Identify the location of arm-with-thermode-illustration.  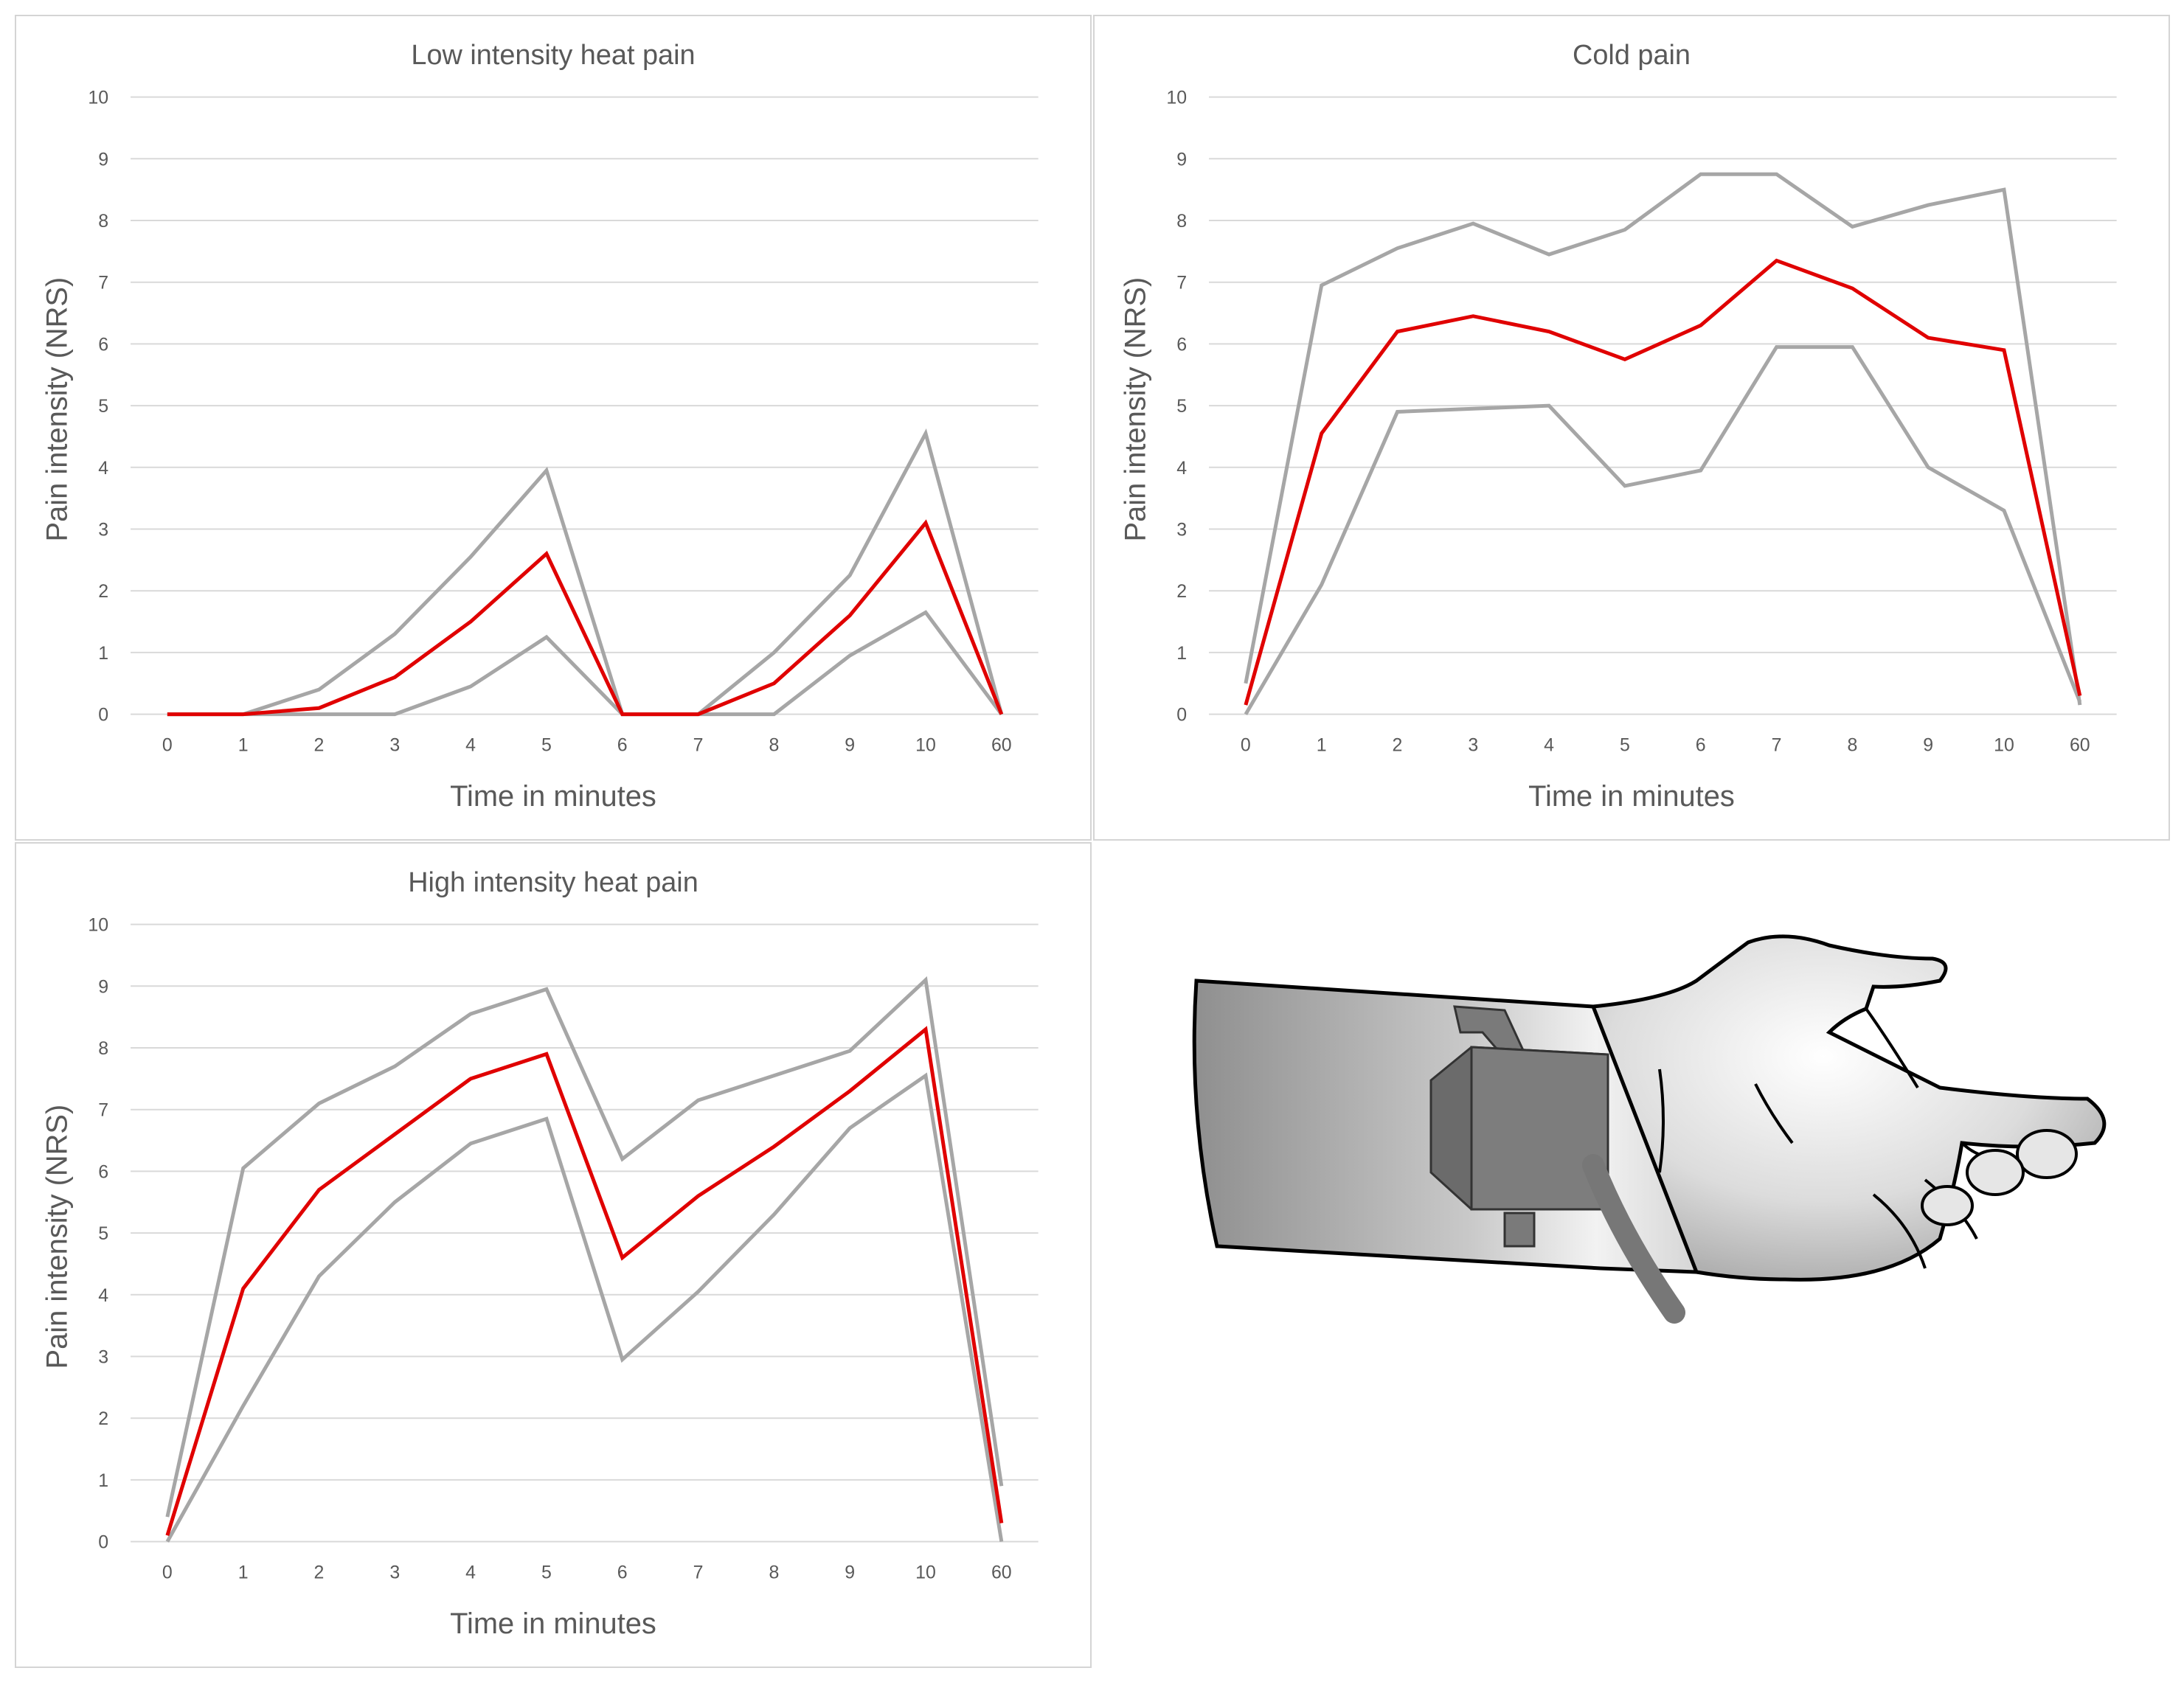
(1649, 1129).